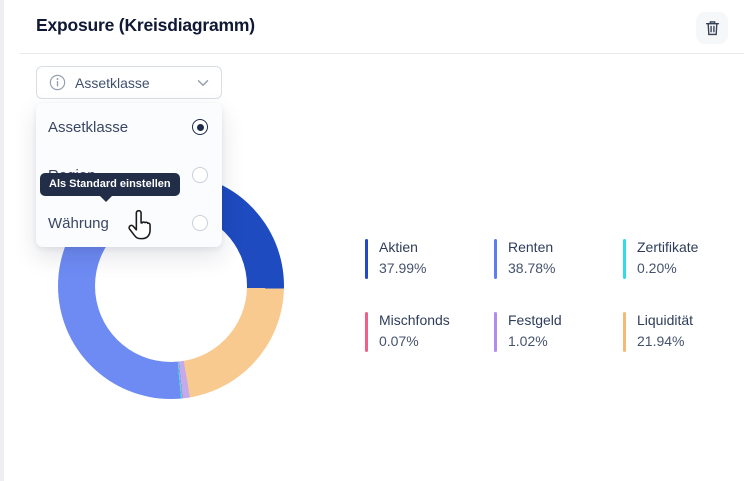 This screenshot has width=754, height=481. Describe the element at coordinates (532, 268) in the screenshot. I see `legend-value: 38.78%` at that location.